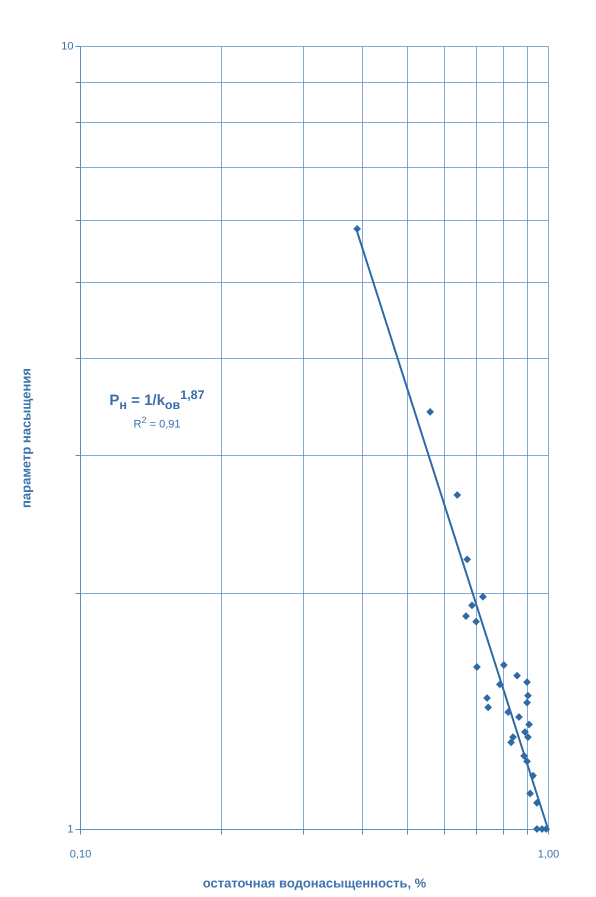 This screenshot has height=897, width=596. What do you see at coordinates (67, 46) in the screenshot?
I see `y-tick-label: 10` at bounding box center [67, 46].